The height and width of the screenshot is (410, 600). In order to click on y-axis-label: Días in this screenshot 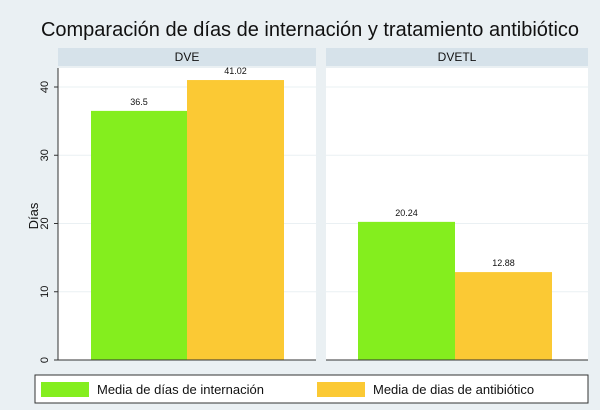, I will do `click(33, 215)`.